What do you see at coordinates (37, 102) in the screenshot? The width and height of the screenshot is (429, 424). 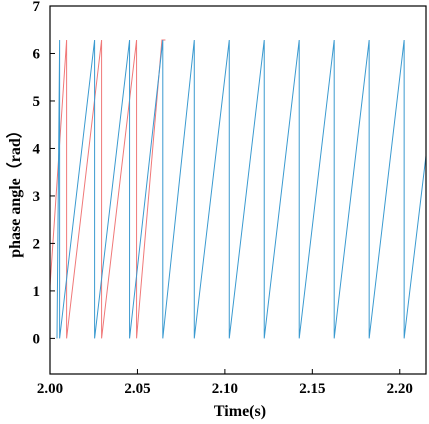 I see `y-tick-label: 5` at bounding box center [37, 102].